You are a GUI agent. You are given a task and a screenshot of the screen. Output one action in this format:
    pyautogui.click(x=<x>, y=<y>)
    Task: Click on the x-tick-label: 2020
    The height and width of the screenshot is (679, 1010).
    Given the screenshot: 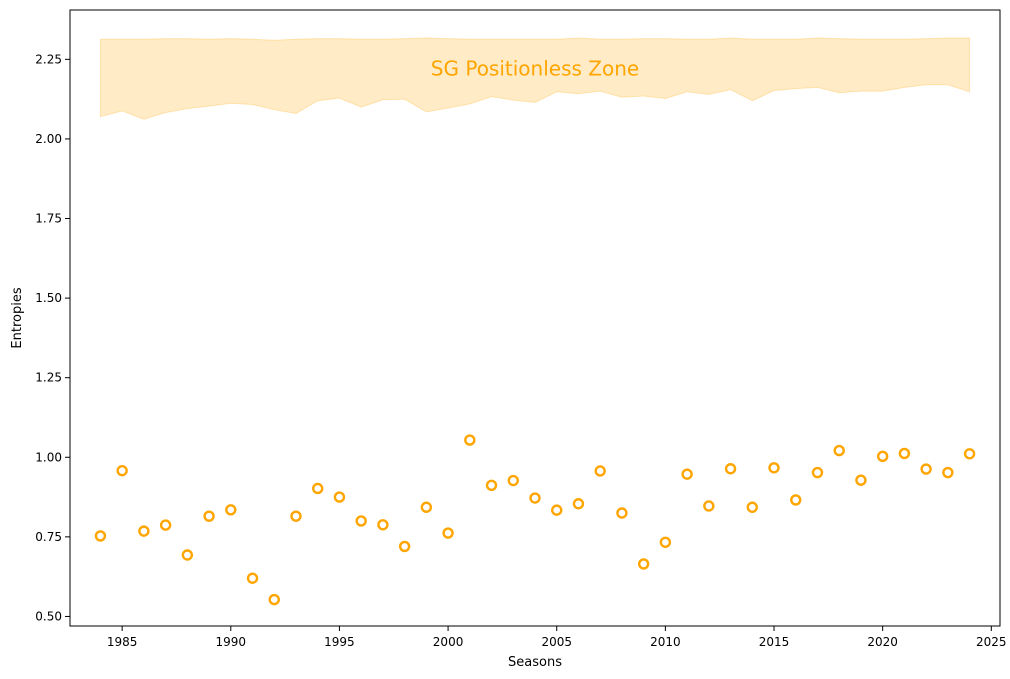 What is the action you would take?
    pyautogui.click(x=882, y=642)
    